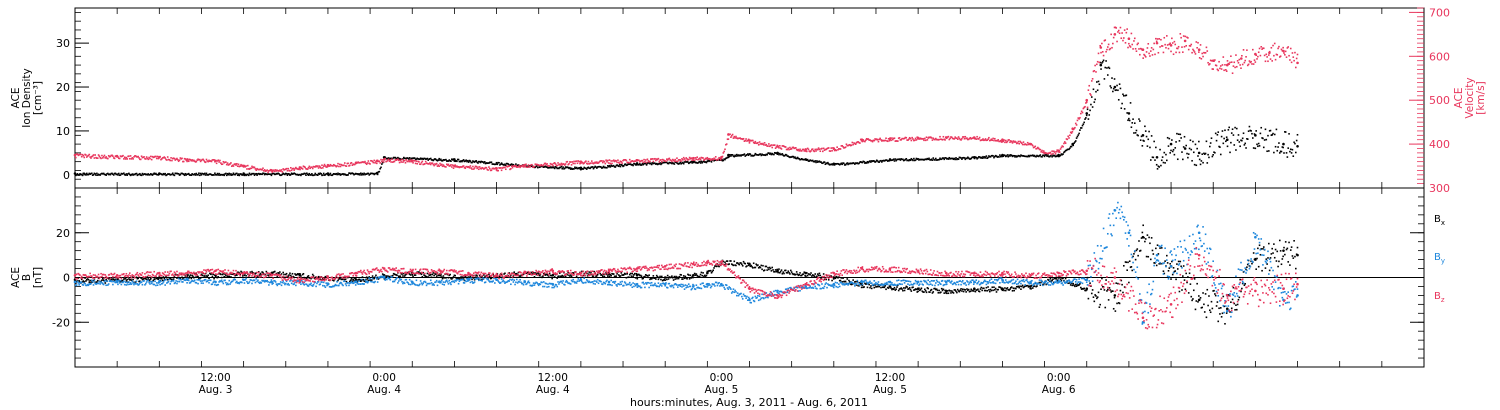 The height and width of the screenshot is (410, 1500). Describe the element at coordinates (1459, 98) in the screenshot. I see `y2-axis-label-line: ACE` at that location.